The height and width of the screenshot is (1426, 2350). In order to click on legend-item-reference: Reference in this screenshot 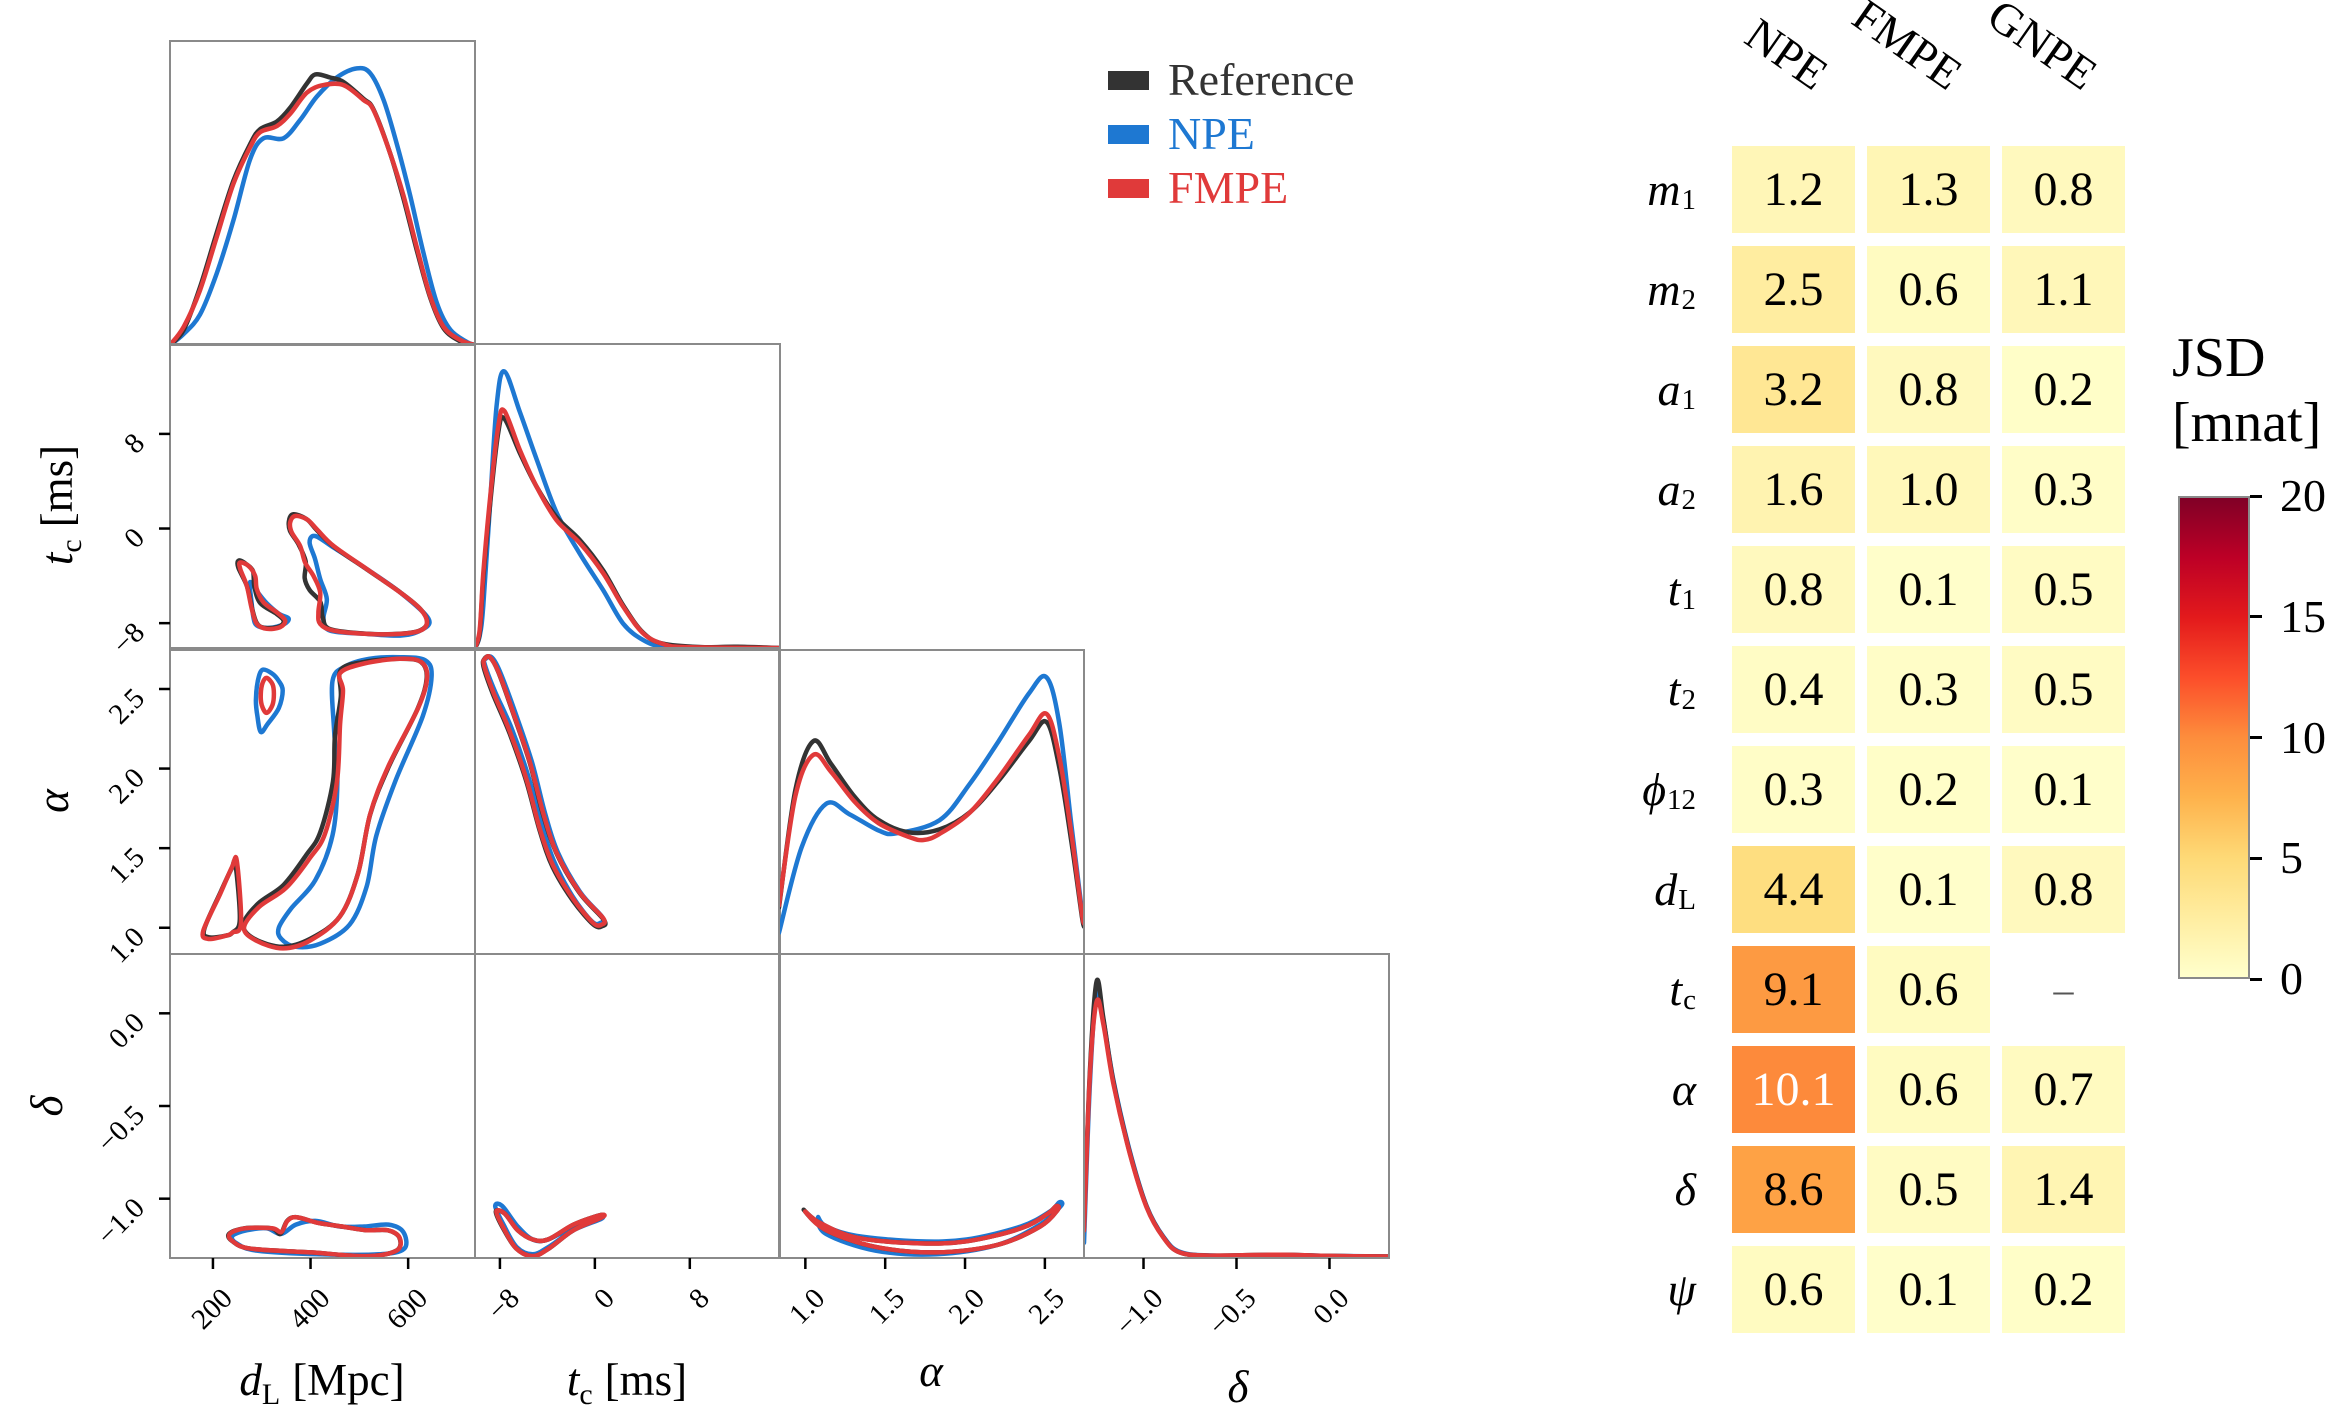, I will do `click(1231, 80)`.